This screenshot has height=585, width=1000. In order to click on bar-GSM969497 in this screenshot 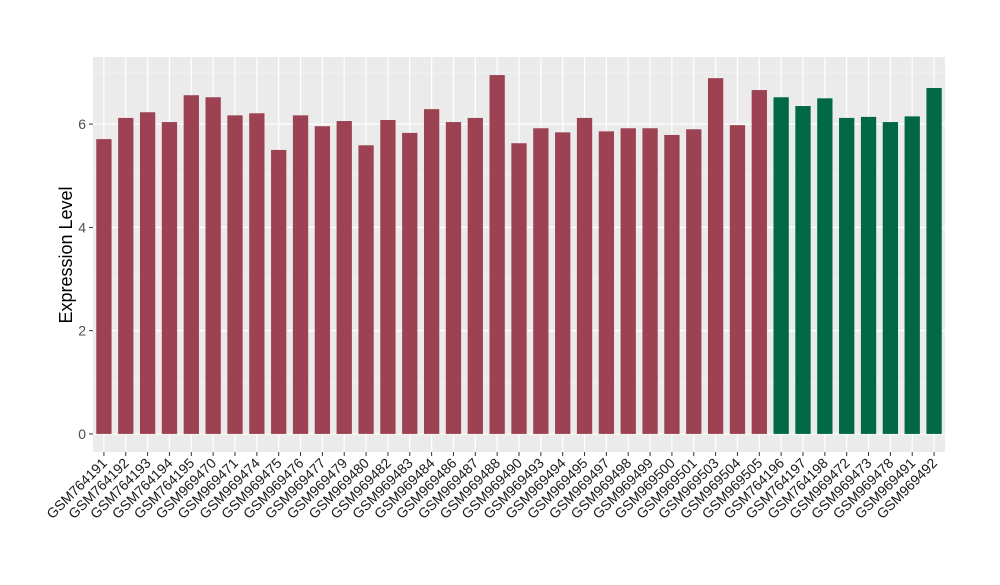, I will do `click(606, 282)`.